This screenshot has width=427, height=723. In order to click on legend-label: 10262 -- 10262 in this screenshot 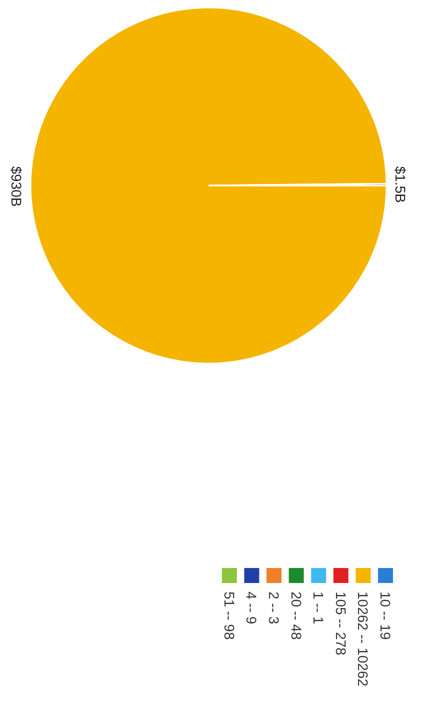, I will do `click(363, 639)`.